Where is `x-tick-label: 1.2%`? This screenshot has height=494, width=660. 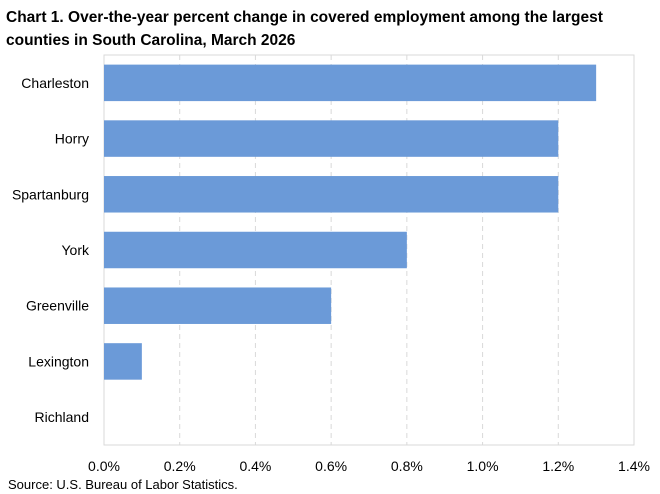
x-tick-label: 1.2% is located at coordinates (558, 466).